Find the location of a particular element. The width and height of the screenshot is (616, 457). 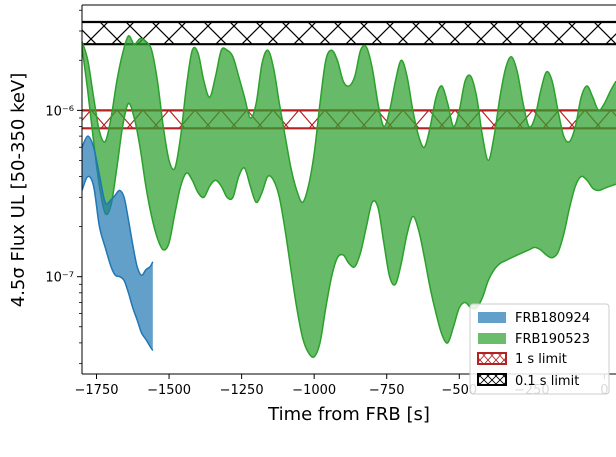

x-tick-label: −500 is located at coordinates (459, 390).